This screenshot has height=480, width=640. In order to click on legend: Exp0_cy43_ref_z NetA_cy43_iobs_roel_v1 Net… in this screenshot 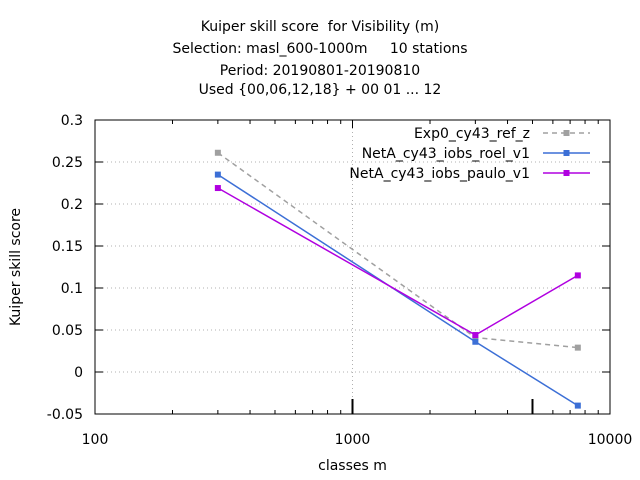, I will do `click(469, 154)`.